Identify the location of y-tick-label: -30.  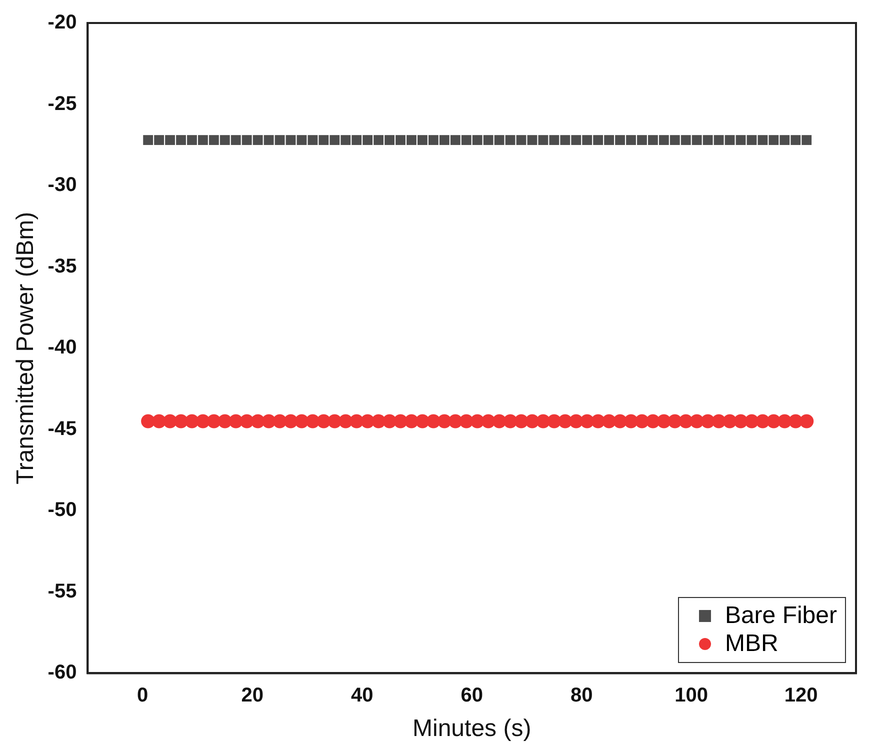
(62, 185).